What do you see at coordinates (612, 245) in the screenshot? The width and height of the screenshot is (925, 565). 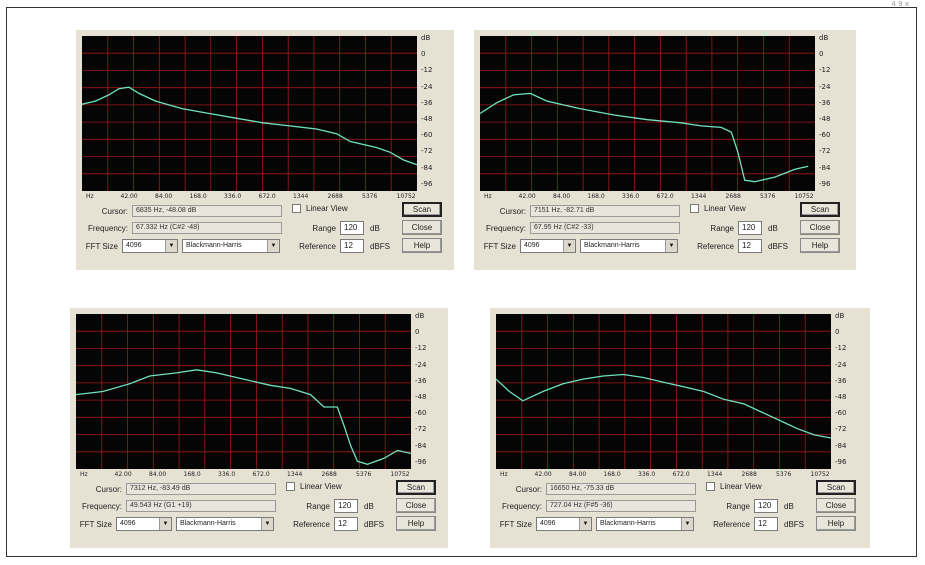 I see `window-value: Blackmann-Harris` at bounding box center [612, 245].